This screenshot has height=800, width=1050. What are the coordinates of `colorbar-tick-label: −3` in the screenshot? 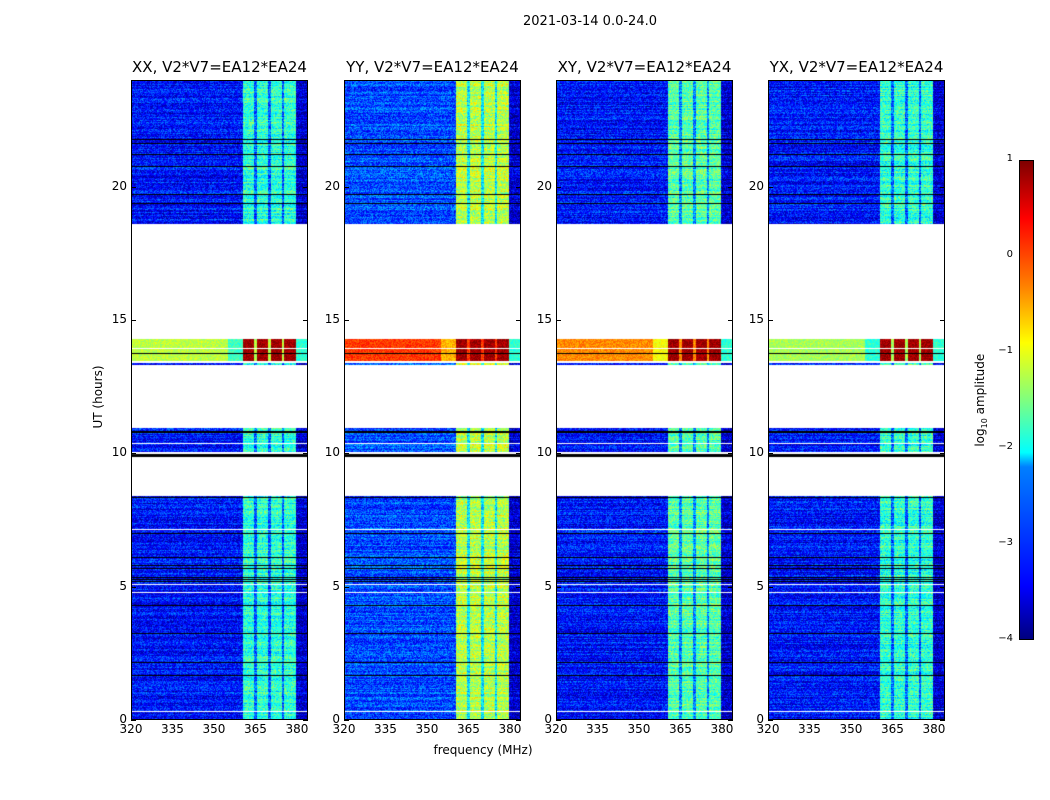 It's located at (1005, 542).